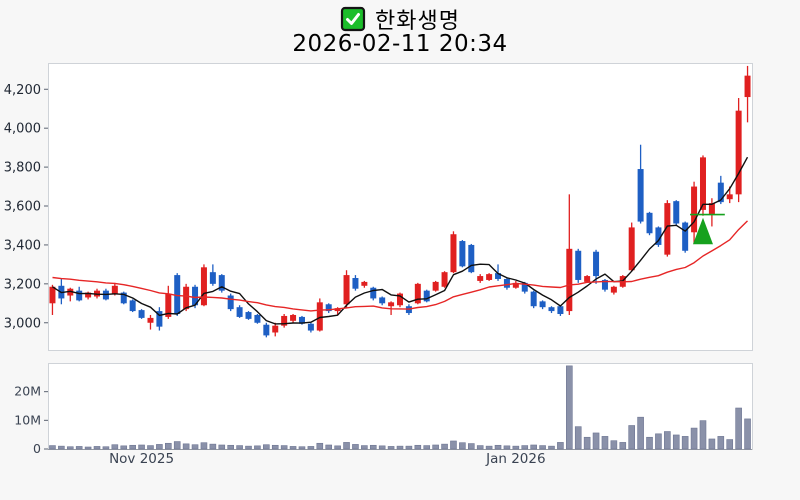 Image resolution: width=800 pixels, height=500 pixels. Describe the element at coordinates (22, 129) in the screenshot. I see `price-tick-label: 4,000` at that location.